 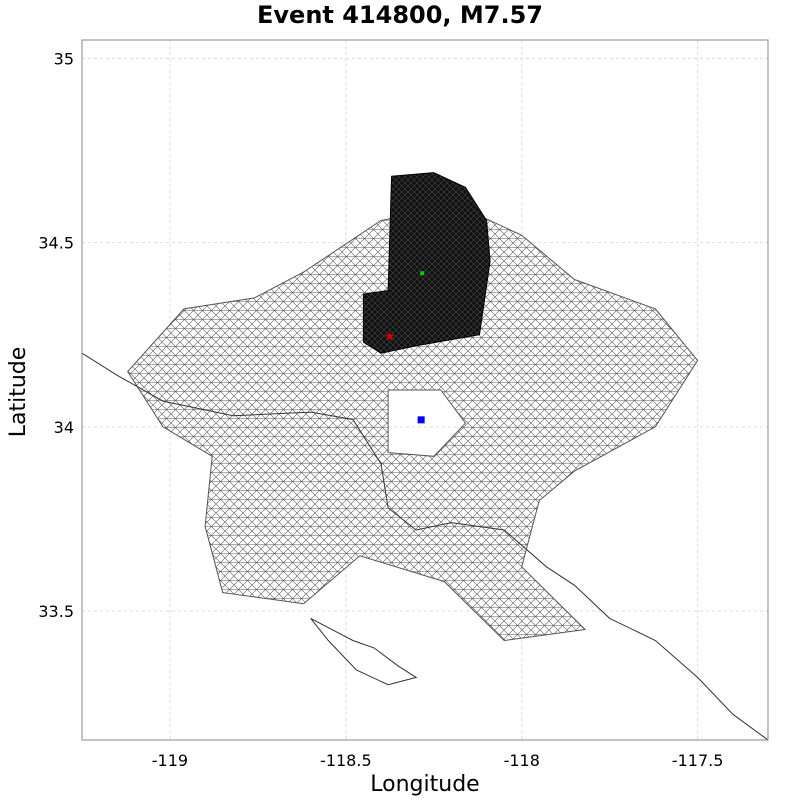 What do you see at coordinates (421, 420) in the screenshot?
I see `site-marker` at bounding box center [421, 420].